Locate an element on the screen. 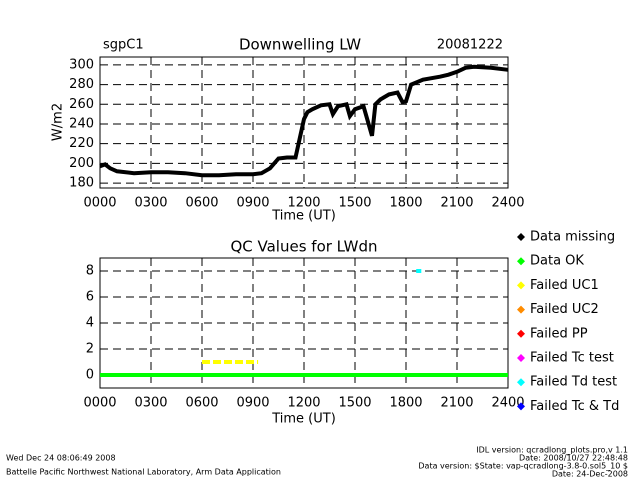  footer-idl: IDL version: qcradlong_plots.pro,v 1.1 is located at coordinates (552, 450).